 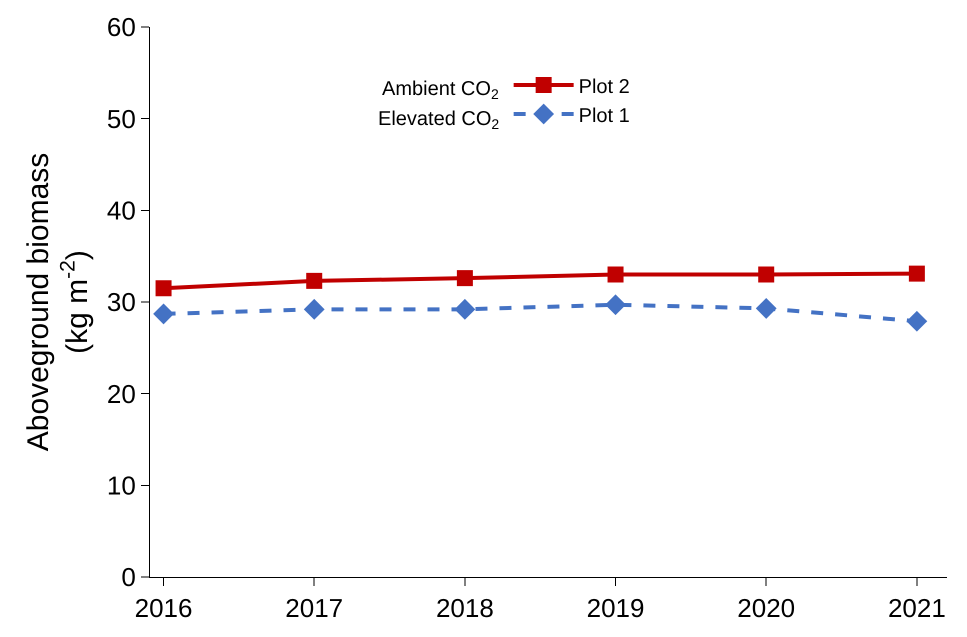 What do you see at coordinates (604, 87) in the screenshot?
I see `legend-label: Plot 2` at bounding box center [604, 87].